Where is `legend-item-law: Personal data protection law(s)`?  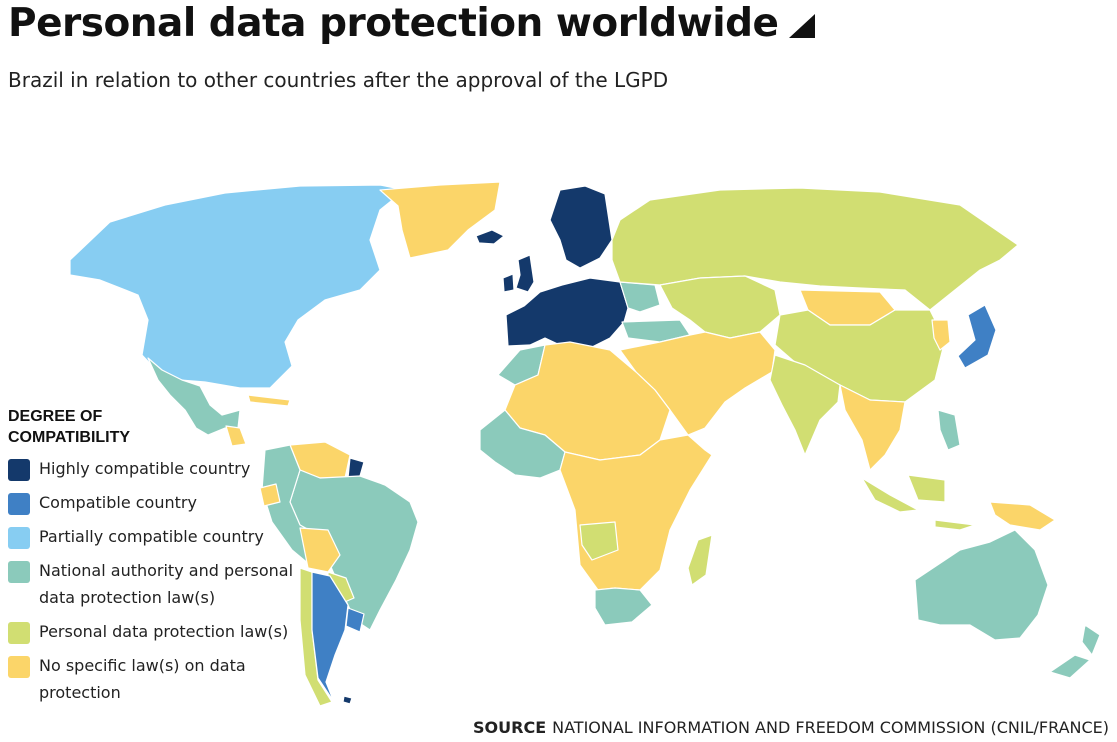 legend-item-law: Personal data protection law(s) is located at coordinates (158, 633).